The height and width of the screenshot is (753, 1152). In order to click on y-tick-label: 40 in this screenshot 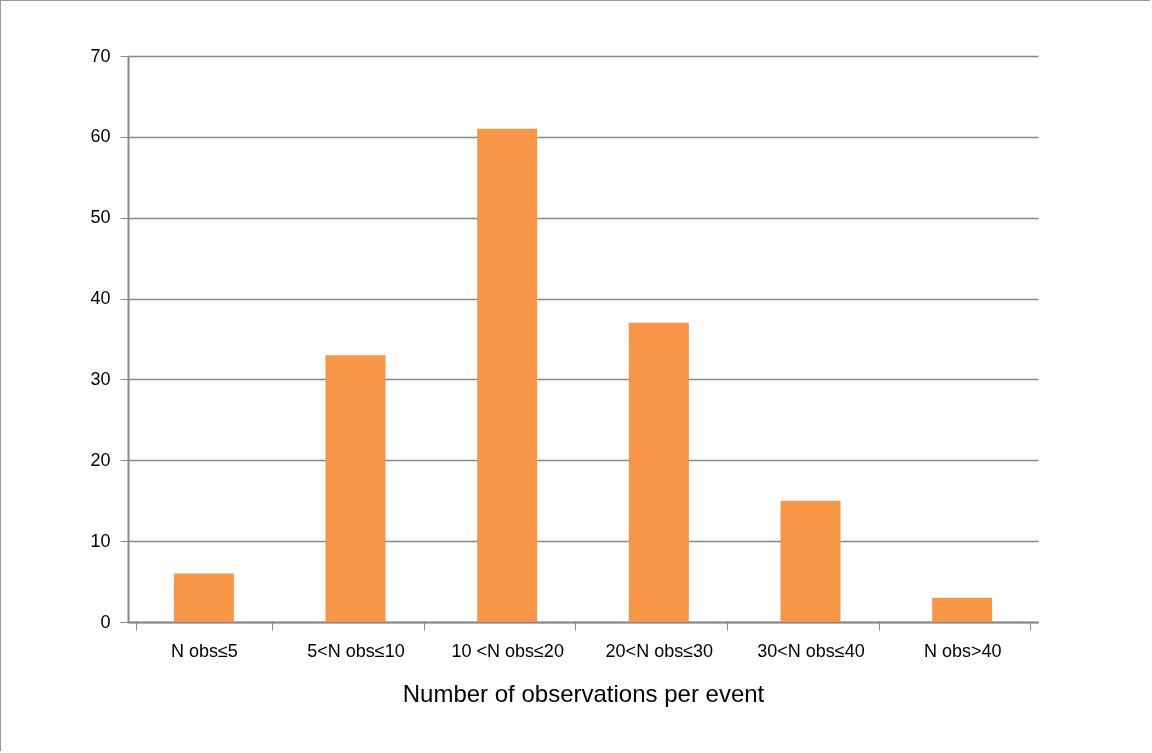, I will do `click(100, 298)`.